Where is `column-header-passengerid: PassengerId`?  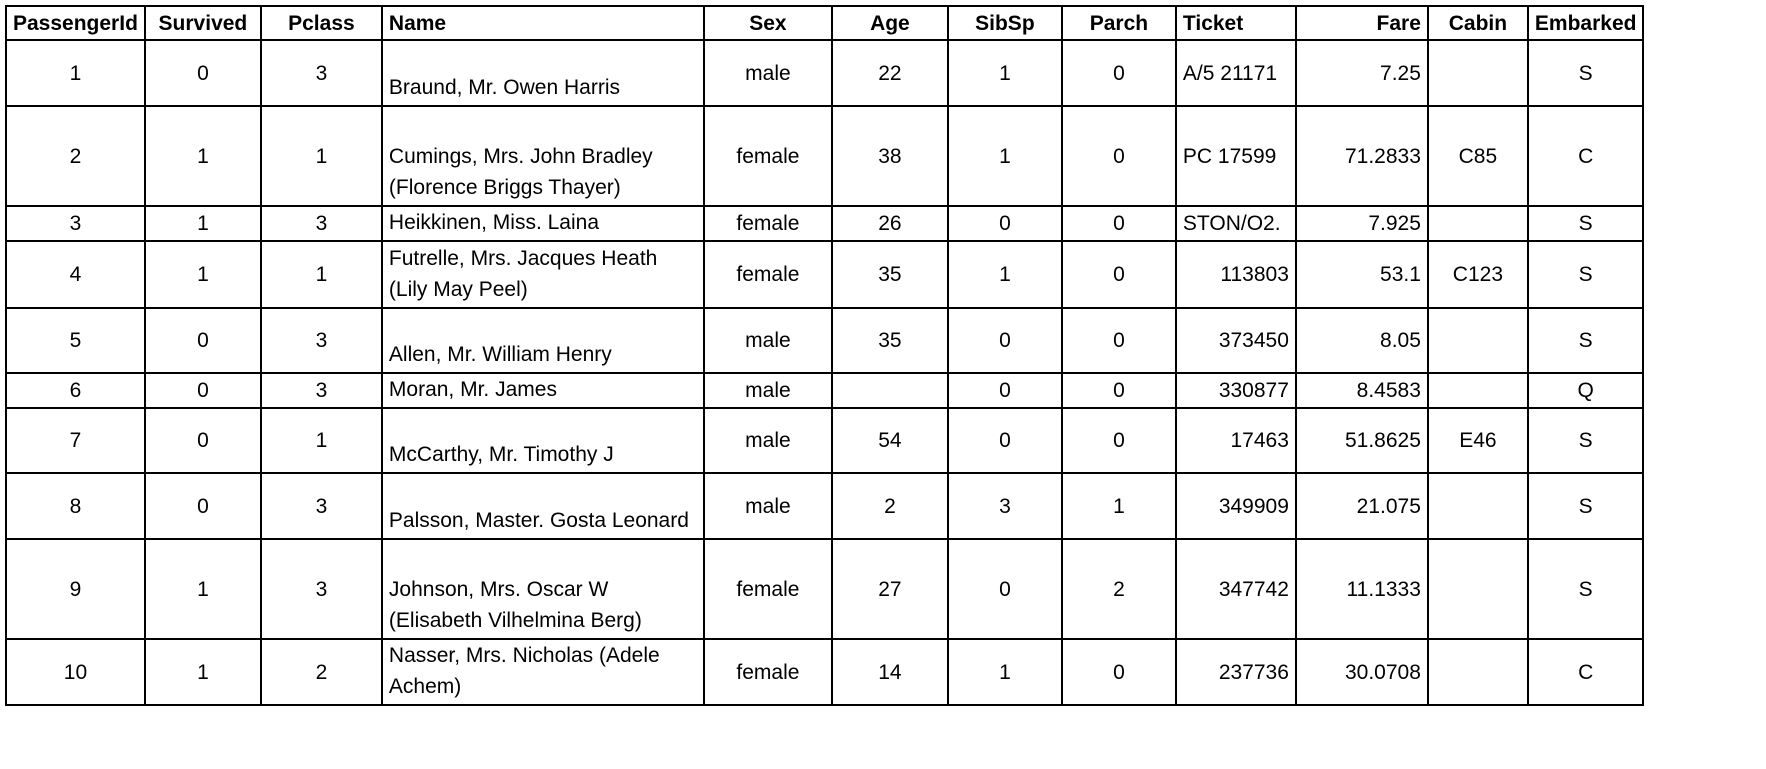 column-header-passengerid: PassengerId is located at coordinates (75, 23).